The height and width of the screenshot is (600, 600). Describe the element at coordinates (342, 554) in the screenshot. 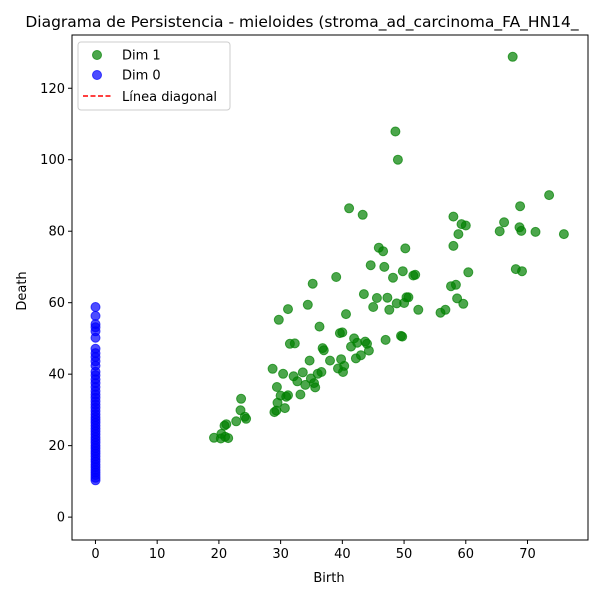

I see `x-tick-label-40: 40` at that location.